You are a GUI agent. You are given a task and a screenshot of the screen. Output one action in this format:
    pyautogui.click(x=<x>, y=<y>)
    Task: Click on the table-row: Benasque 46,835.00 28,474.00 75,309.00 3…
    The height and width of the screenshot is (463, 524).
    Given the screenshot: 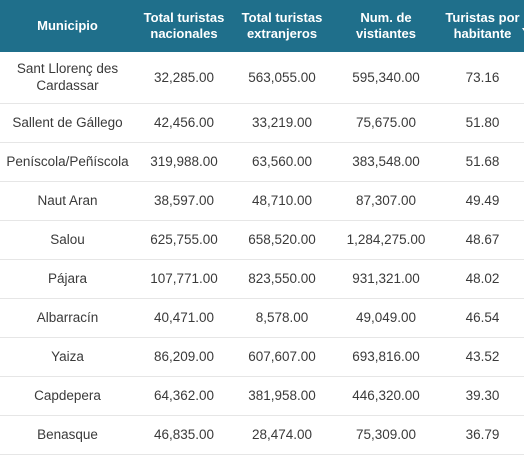 What is the action you would take?
    pyautogui.click(x=262, y=434)
    